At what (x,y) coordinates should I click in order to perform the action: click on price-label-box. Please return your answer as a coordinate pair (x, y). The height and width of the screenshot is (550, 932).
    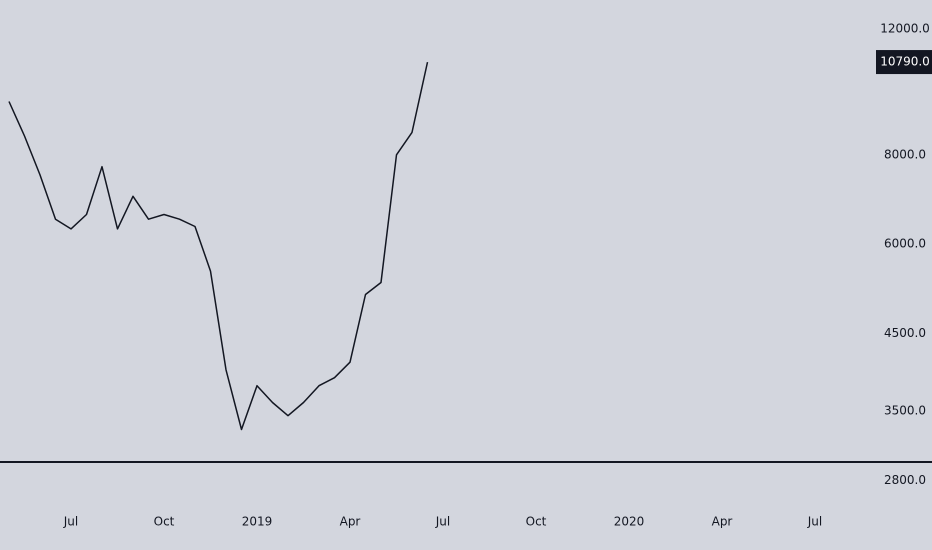
    Looking at the image, I should click on (904, 62).